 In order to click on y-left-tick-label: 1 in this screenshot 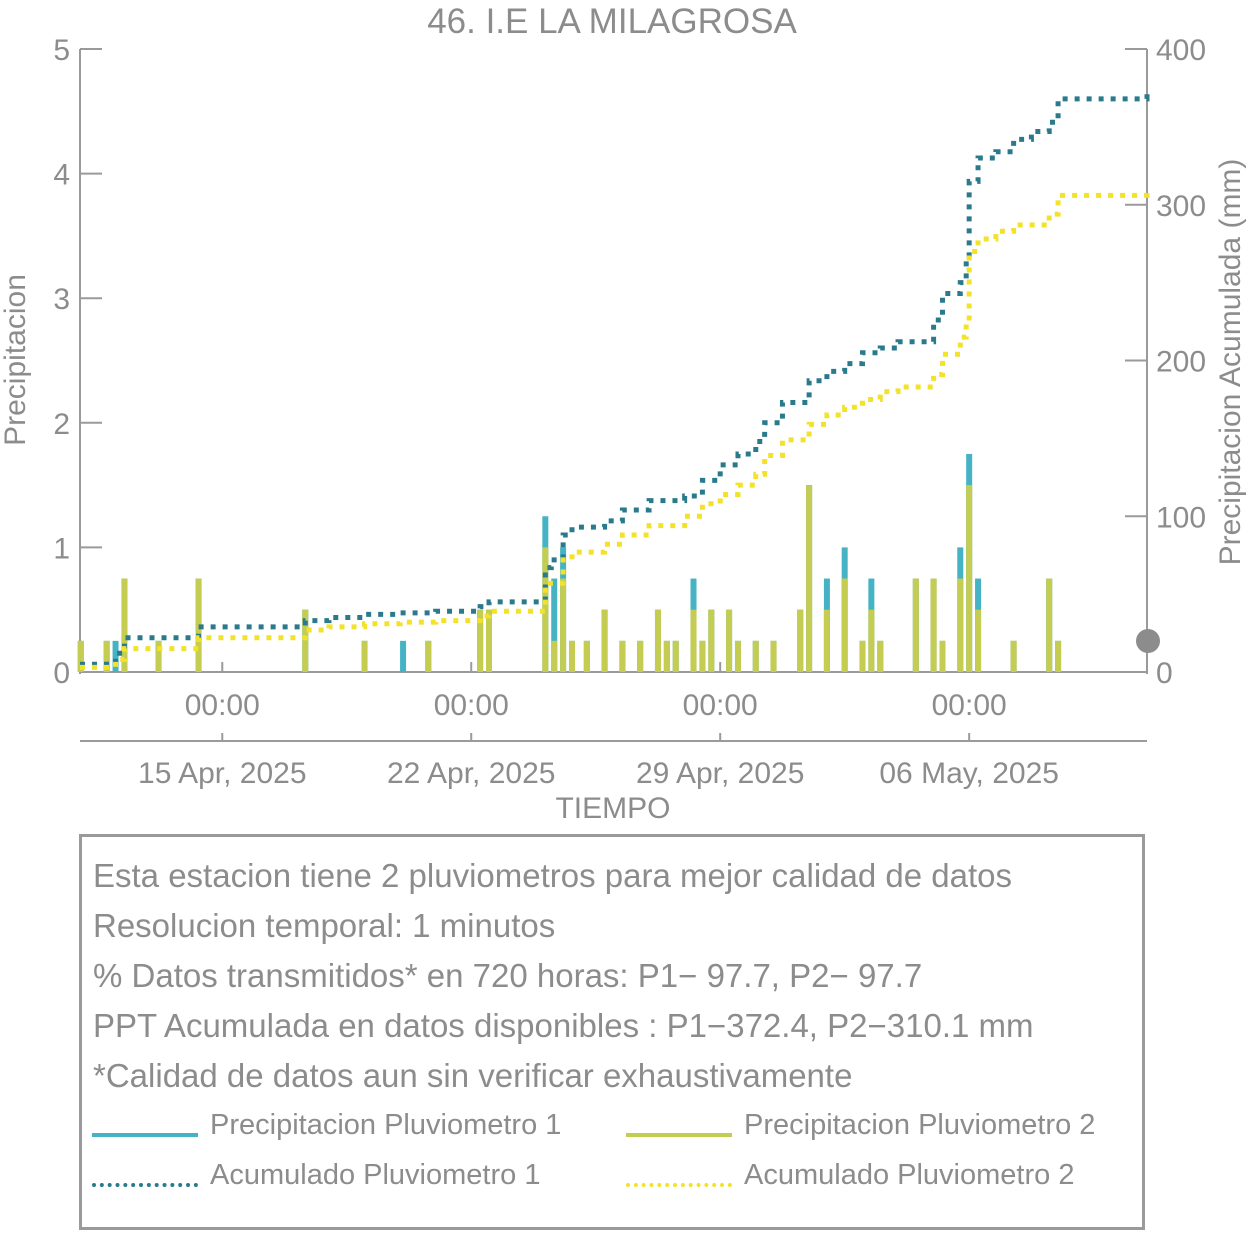, I will do `click(61, 548)`.